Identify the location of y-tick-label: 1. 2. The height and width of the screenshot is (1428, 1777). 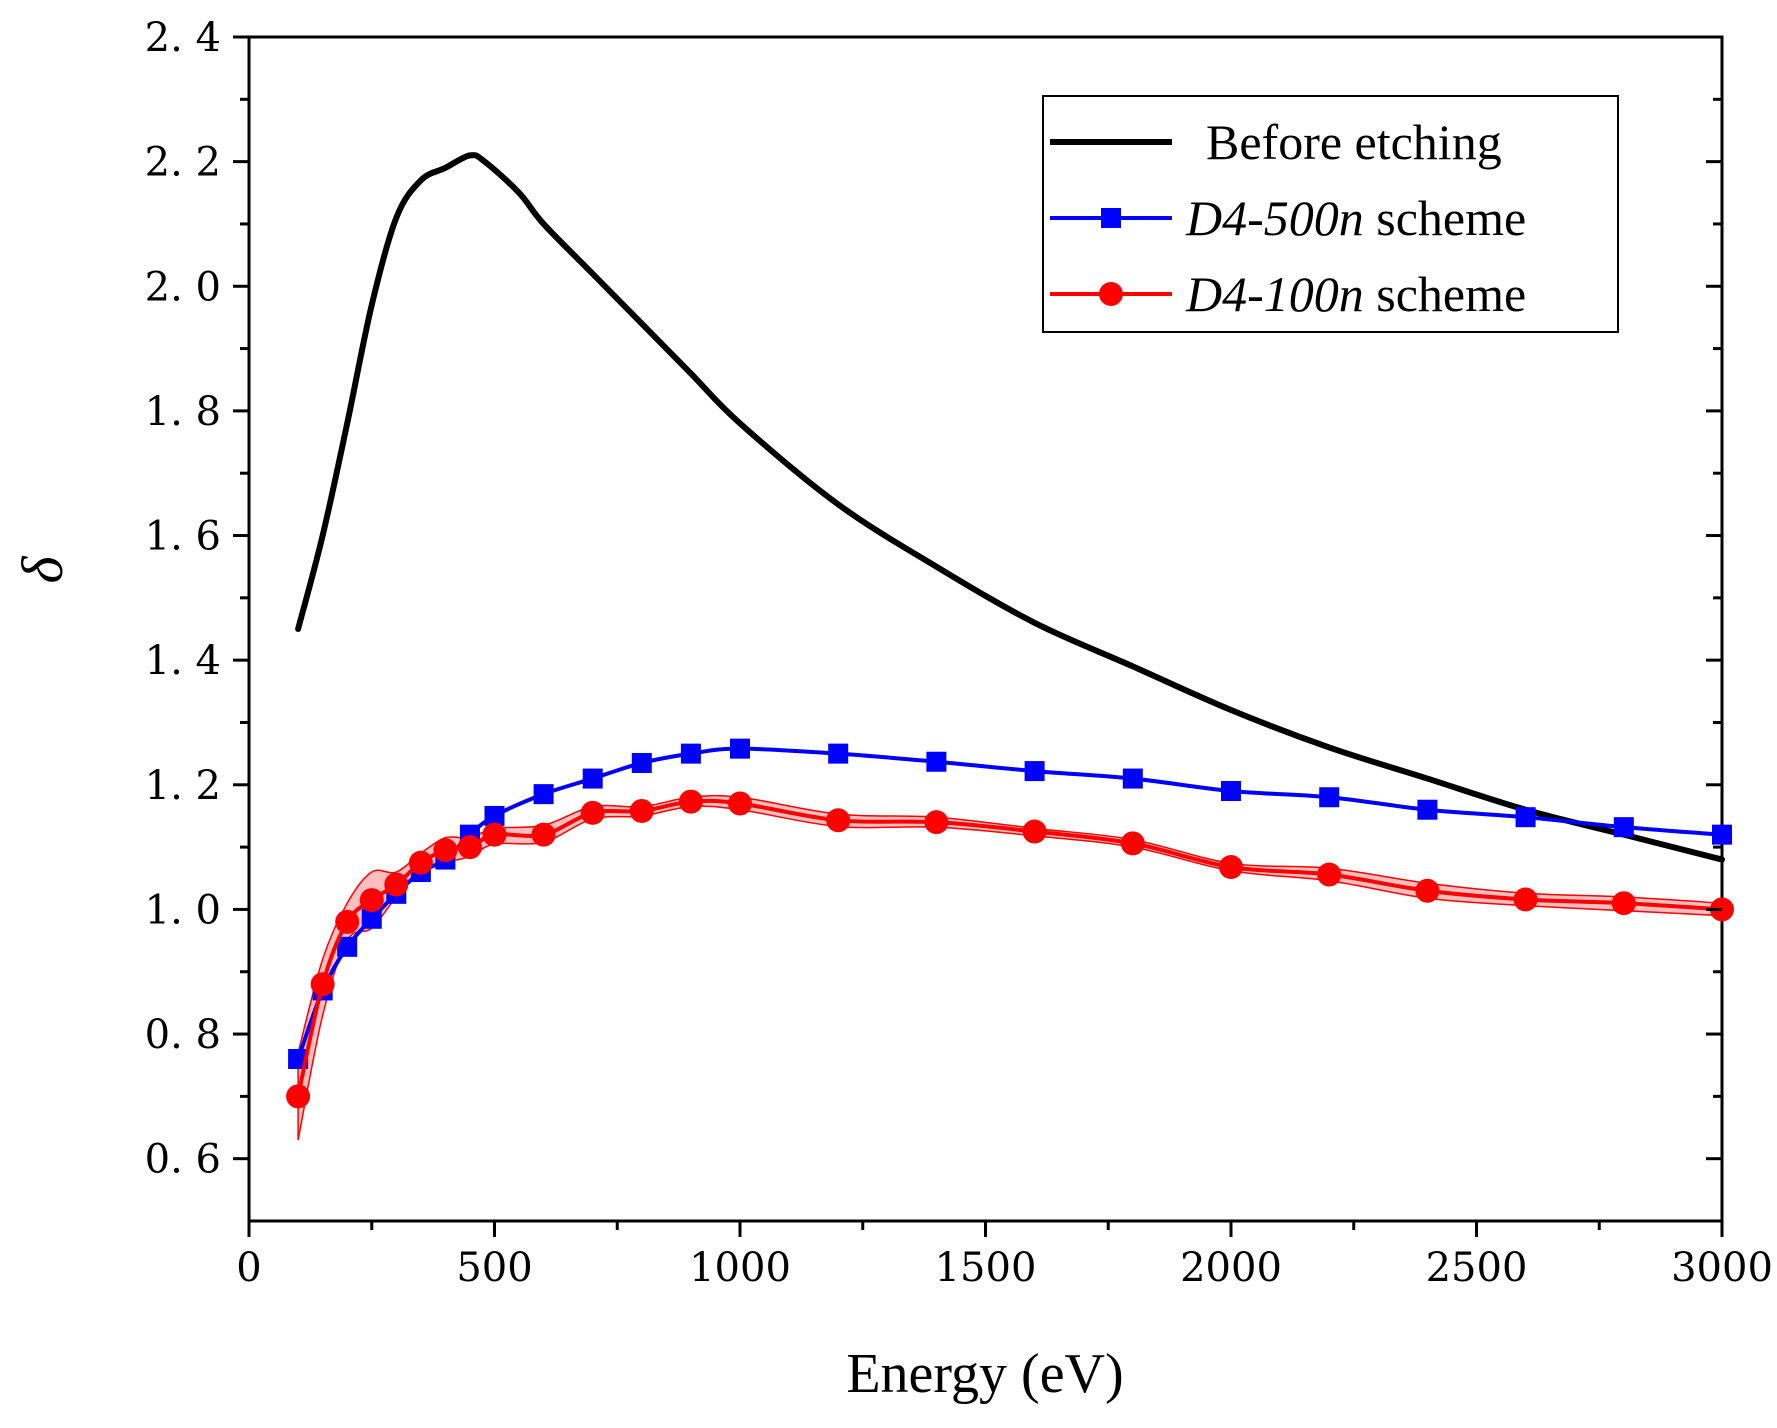
(183, 786).